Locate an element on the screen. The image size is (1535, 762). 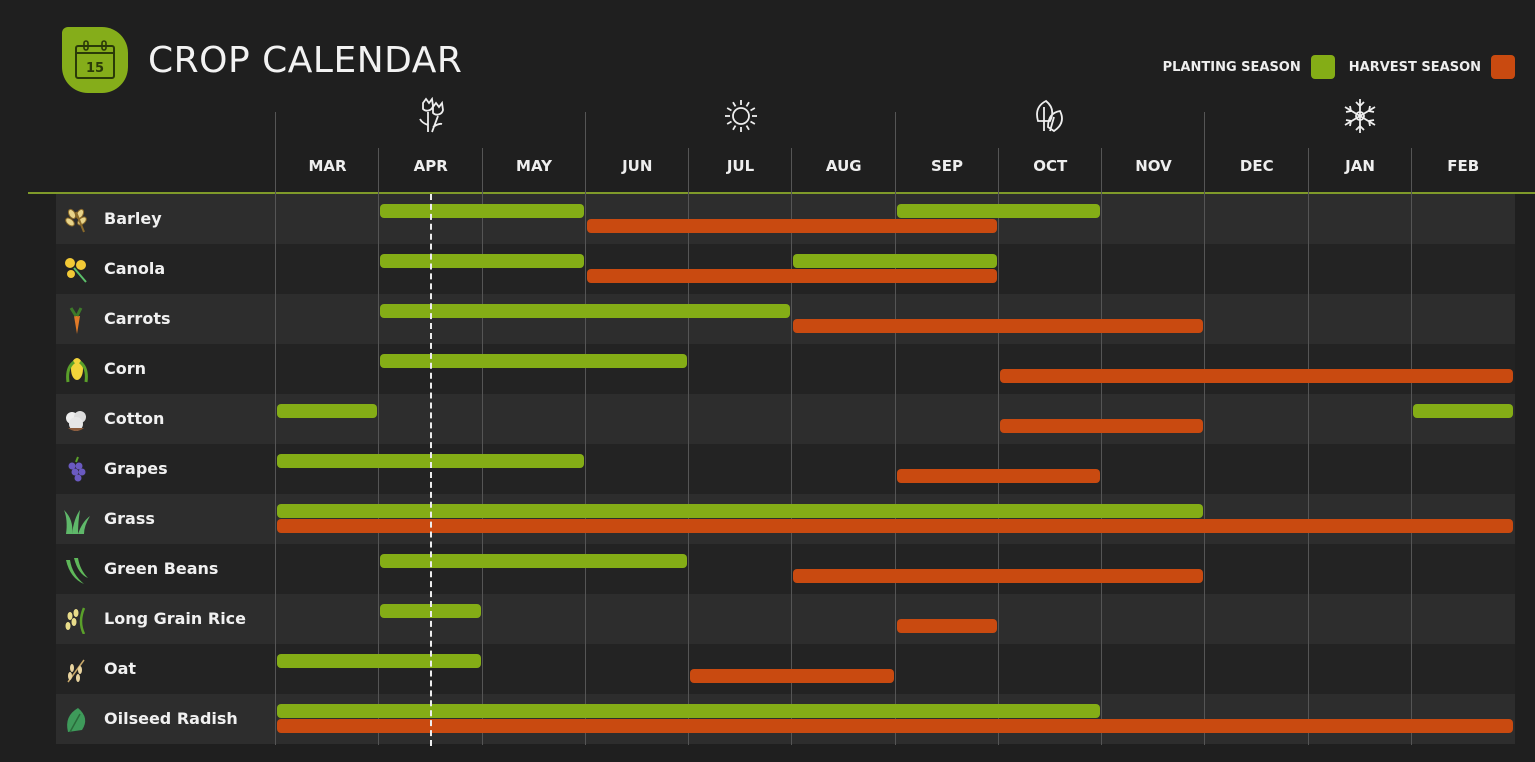
crop-name: Canola is located at coordinates (135, 268).